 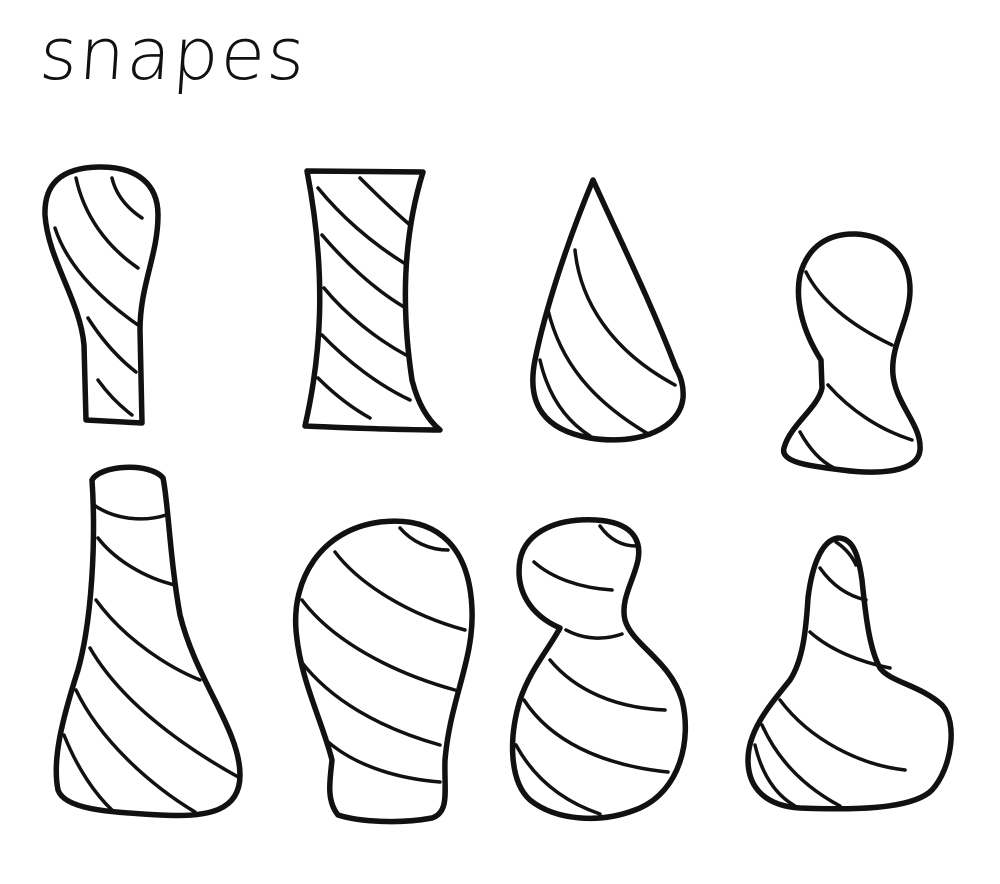 What do you see at coordinates (372, 300) in the screenshot?
I see `shape-hourglass-column` at bounding box center [372, 300].